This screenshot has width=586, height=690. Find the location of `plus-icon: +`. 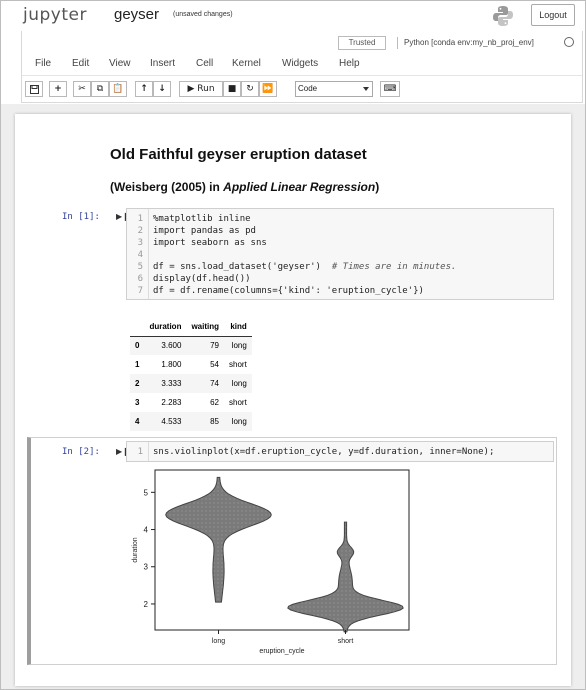

plus-icon: + is located at coordinates (58, 89).